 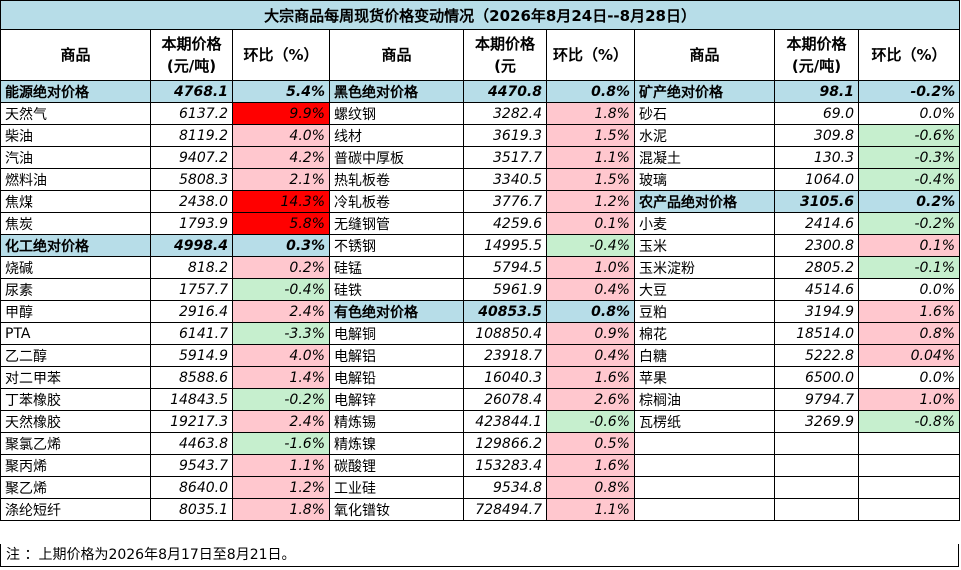 What do you see at coordinates (396, 443) in the screenshot?
I see `commodity-name: 精炼镍` at bounding box center [396, 443].